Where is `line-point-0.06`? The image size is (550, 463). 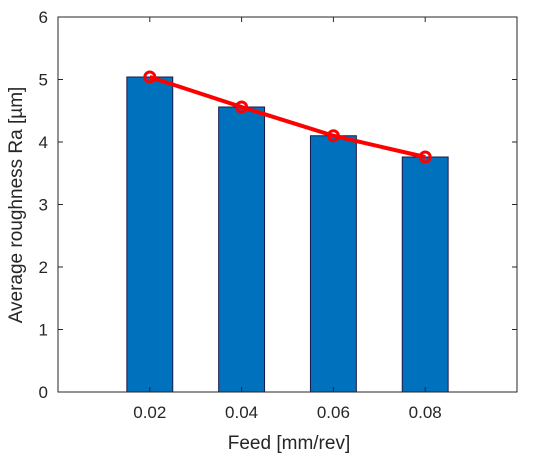 line-point-0.06 is located at coordinates (333, 136).